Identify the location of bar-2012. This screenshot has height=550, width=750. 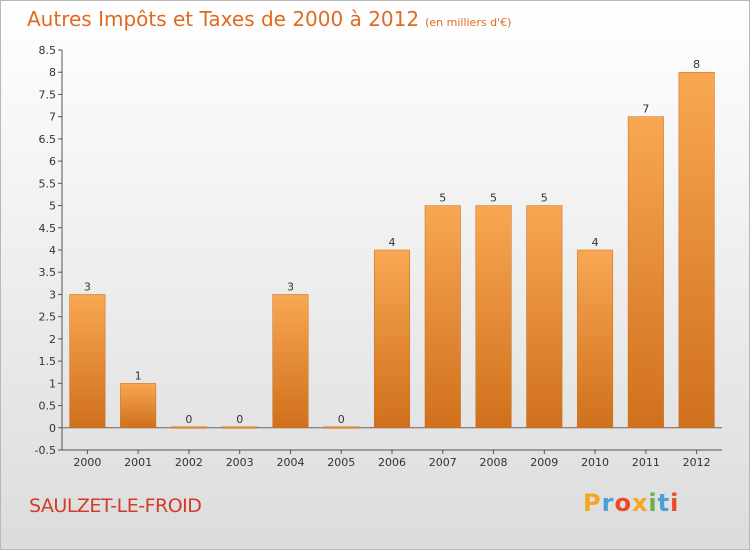
(696, 250).